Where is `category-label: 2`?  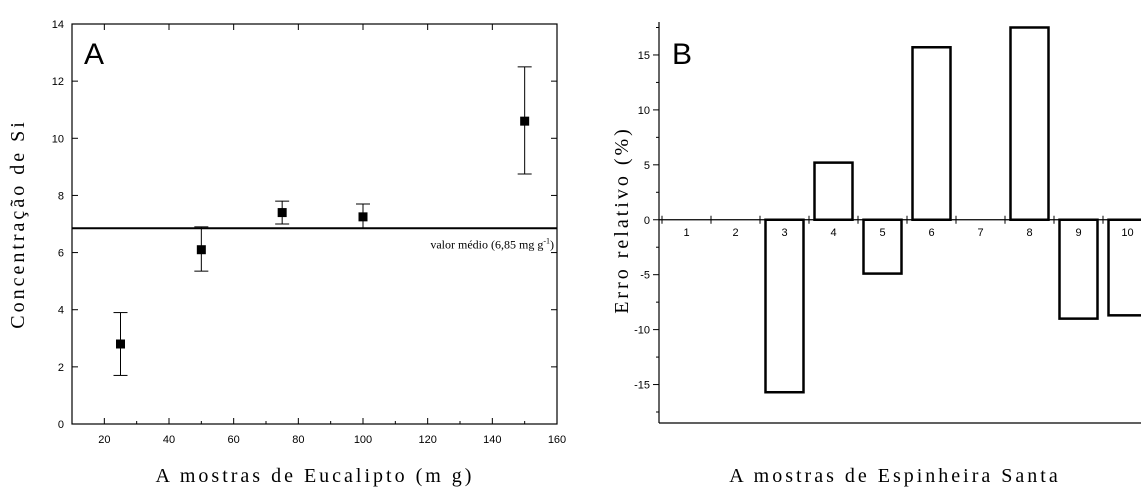
category-label: 2 is located at coordinates (735, 233).